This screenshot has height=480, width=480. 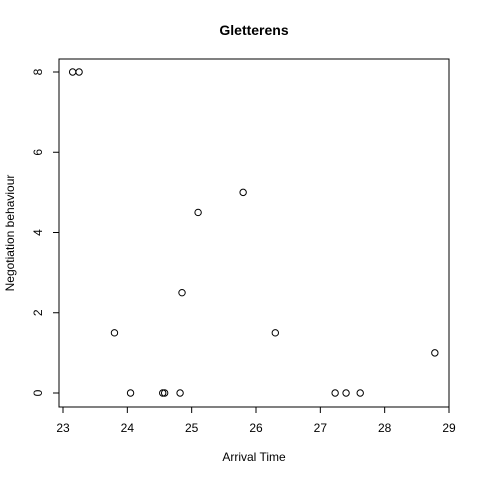 I want to click on y-tick-label: 4, so click(x=38, y=232).